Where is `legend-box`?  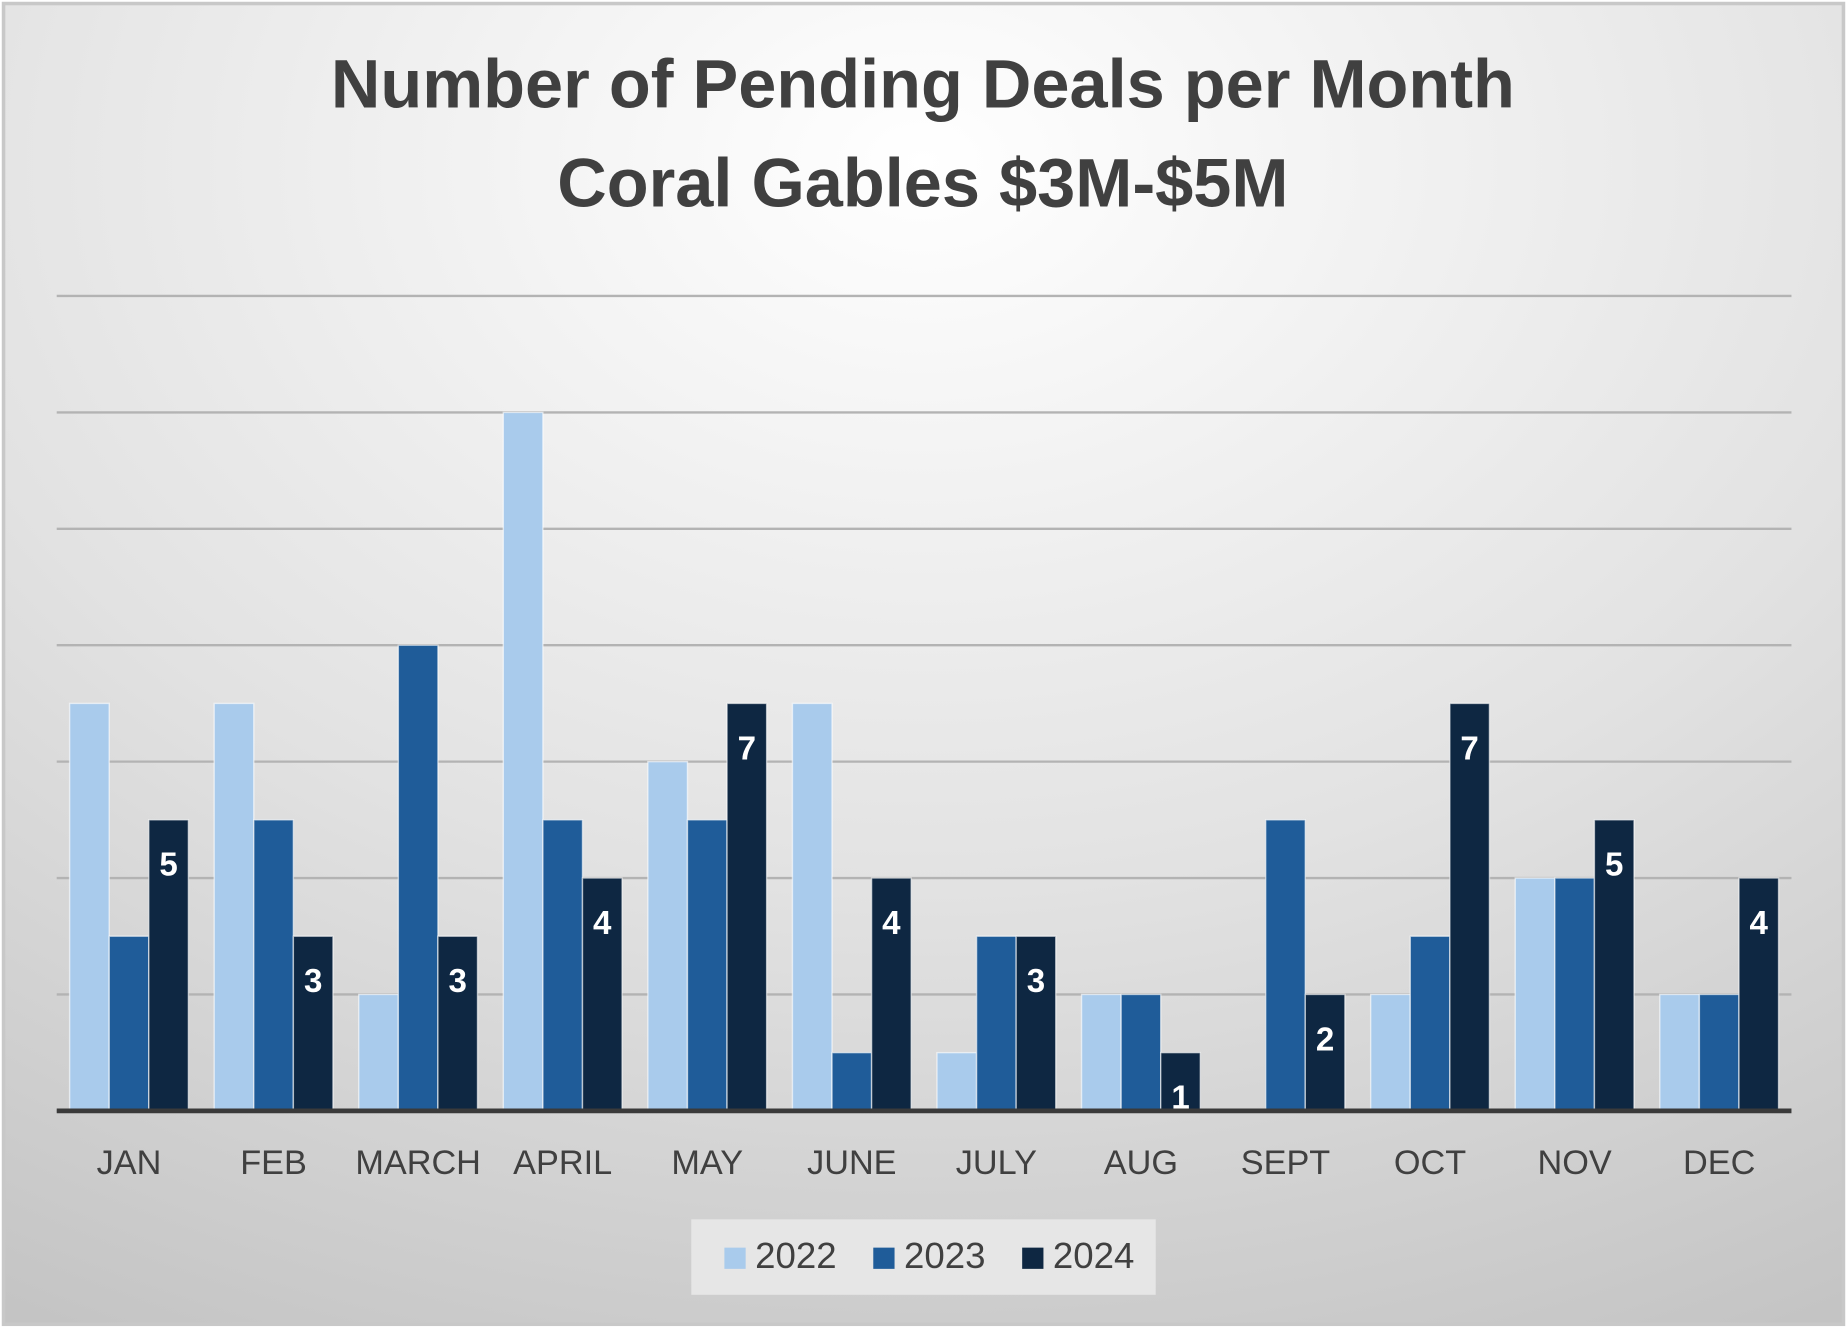 legend-box is located at coordinates (923, 1257).